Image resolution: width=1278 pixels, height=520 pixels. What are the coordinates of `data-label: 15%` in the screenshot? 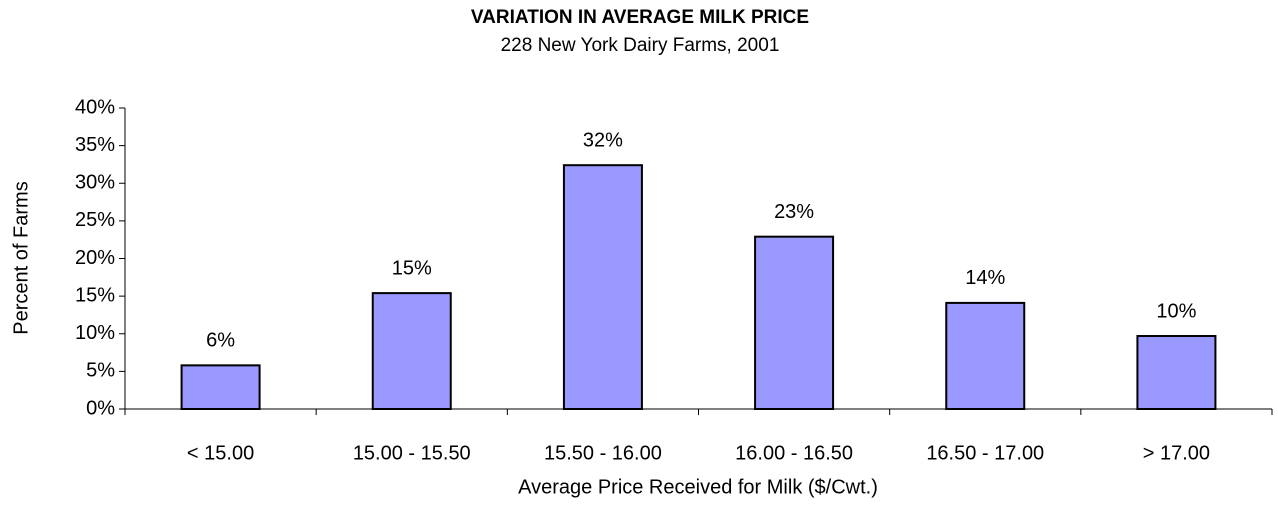 It's located at (412, 268).